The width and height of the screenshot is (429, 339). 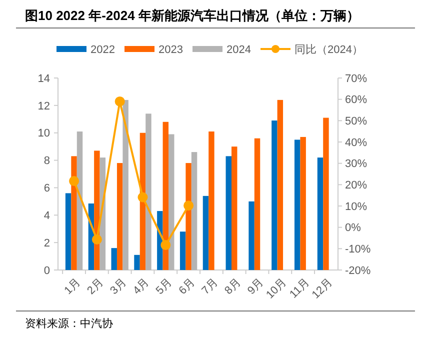 What do you see at coordinates (238, 50) in the screenshot?
I see `legend-label: 2024` at bounding box center [238, 50].